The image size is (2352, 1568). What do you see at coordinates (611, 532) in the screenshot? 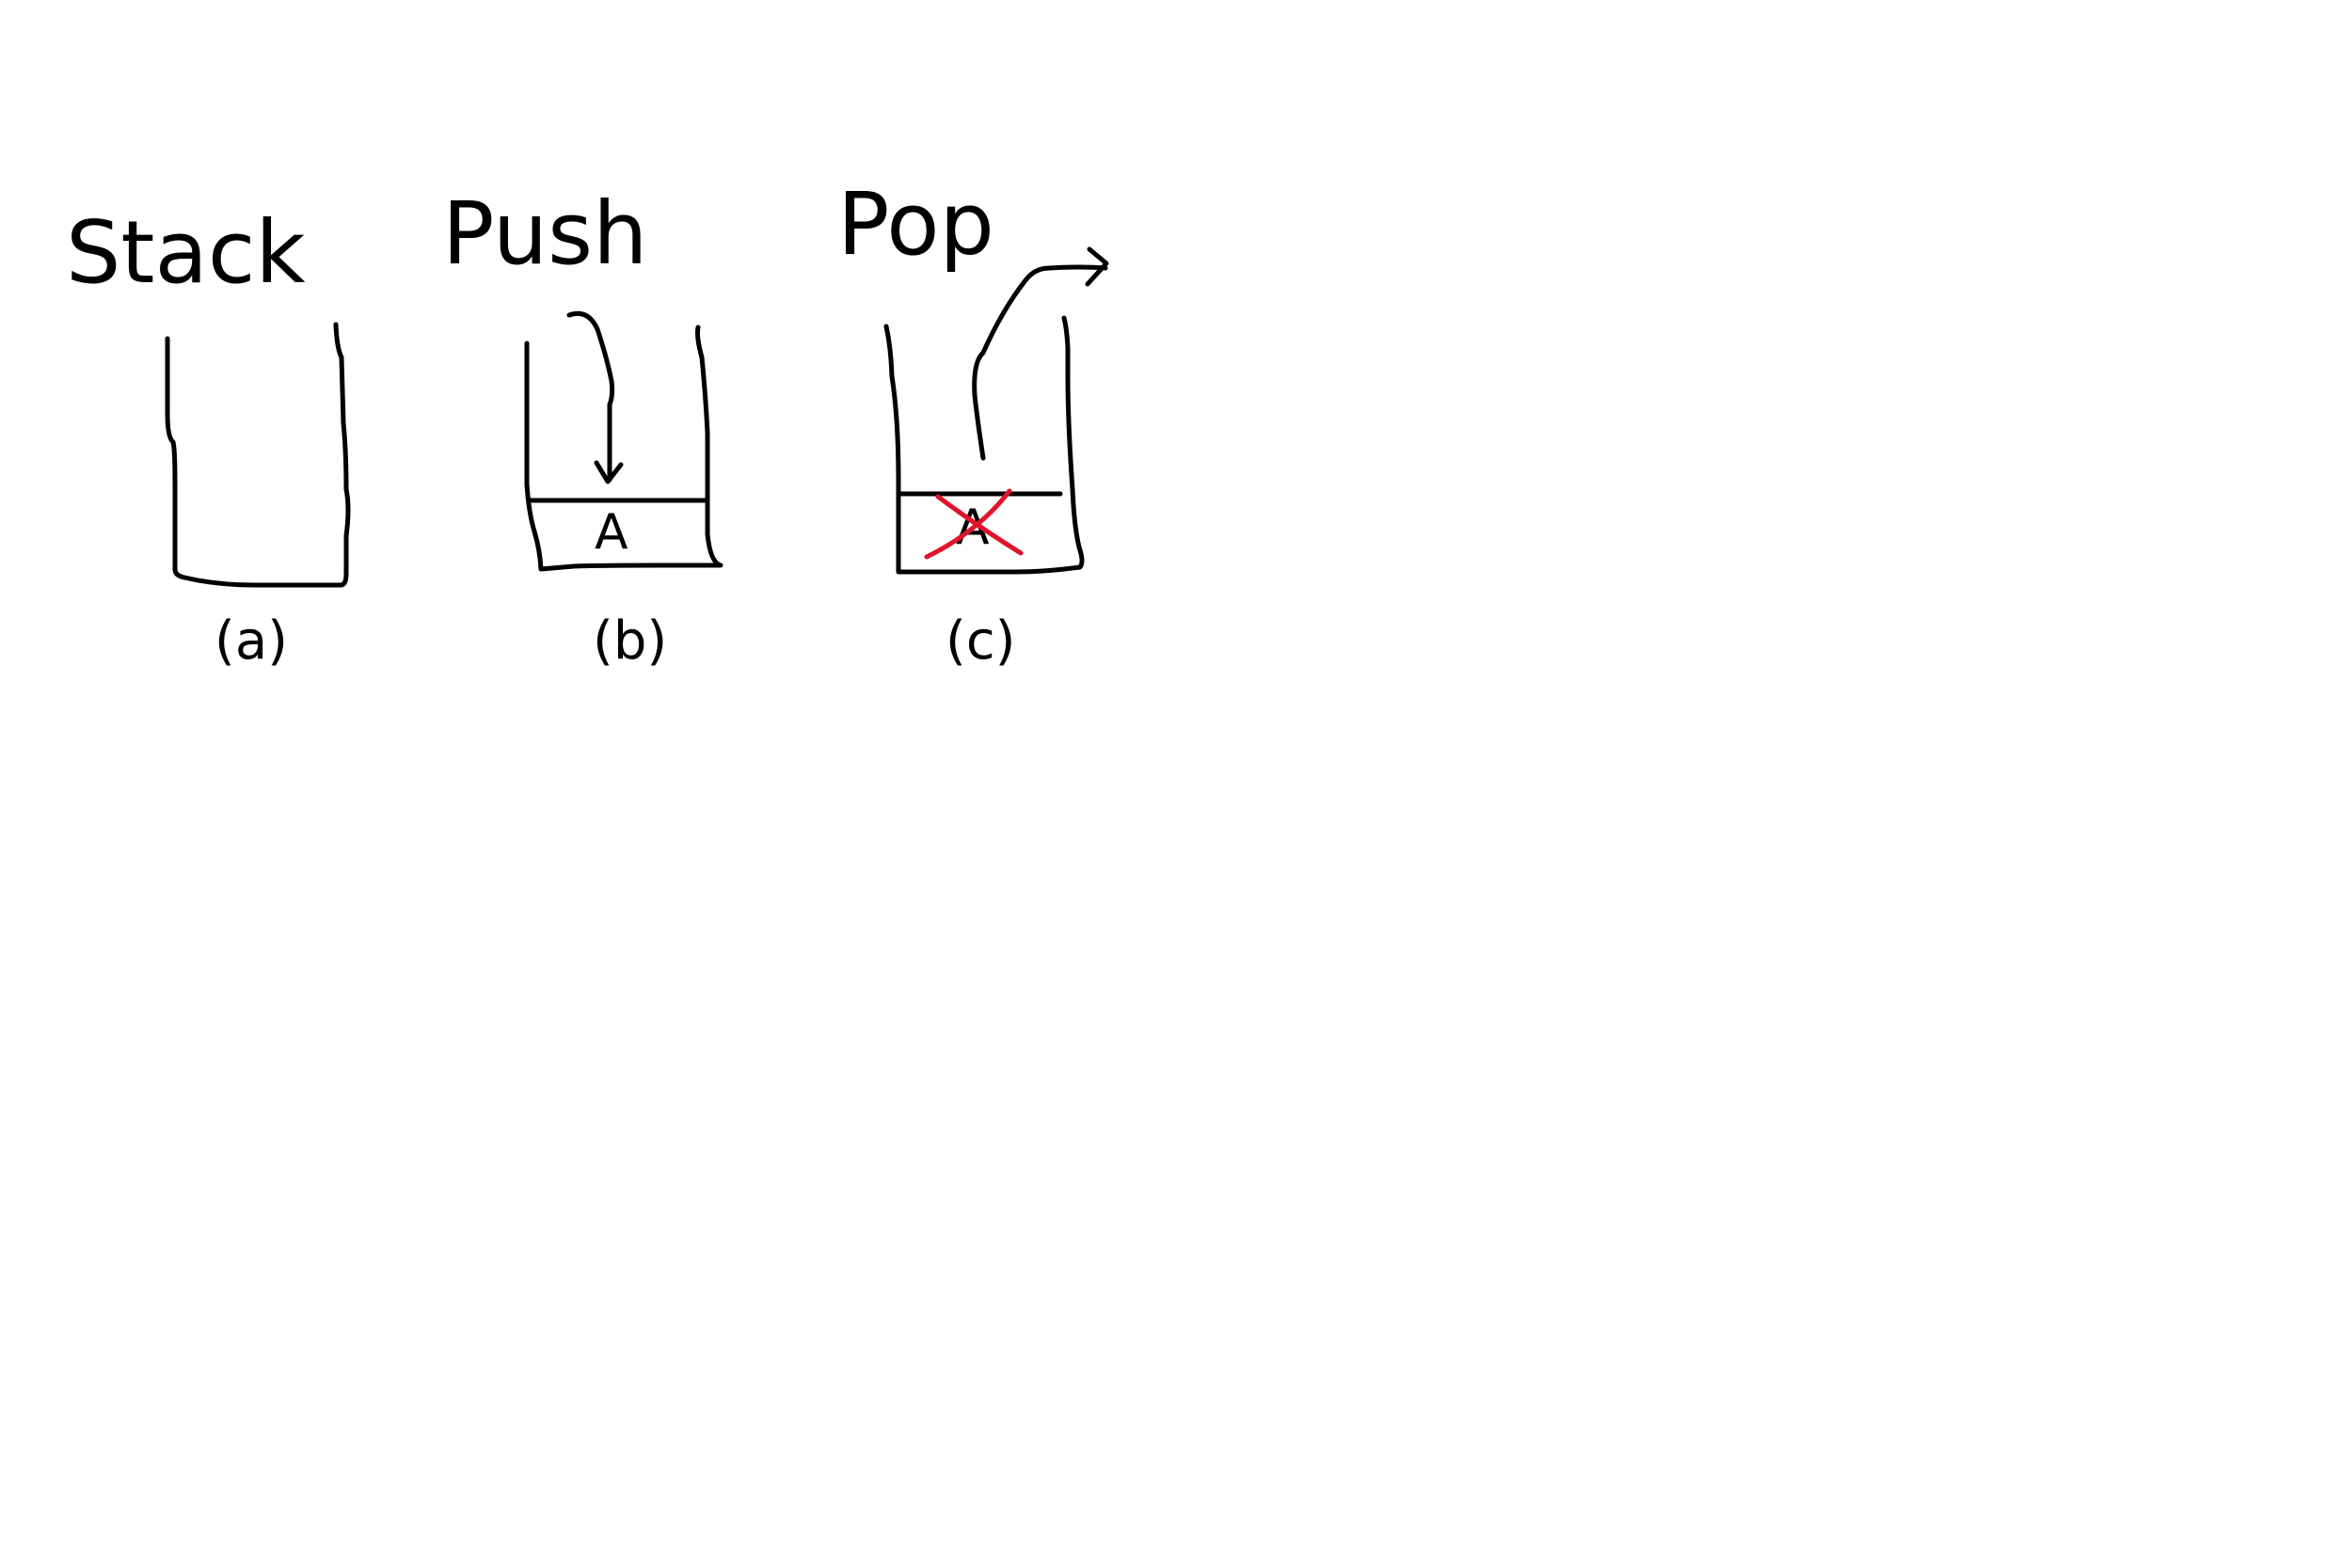
I see `stack-item: A` at bounding box center [611, 532].